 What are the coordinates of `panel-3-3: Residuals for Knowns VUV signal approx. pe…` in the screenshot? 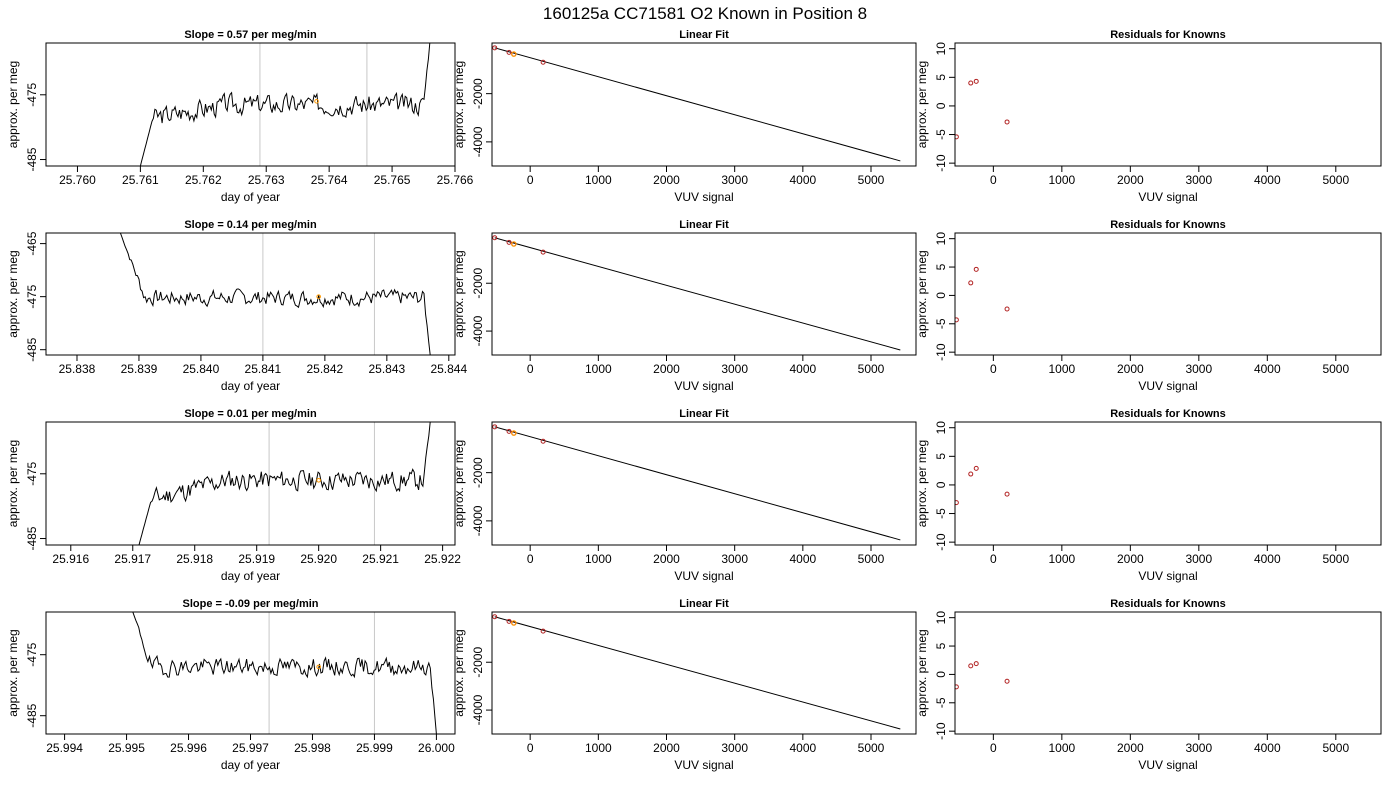 It's located at (1148, 495).